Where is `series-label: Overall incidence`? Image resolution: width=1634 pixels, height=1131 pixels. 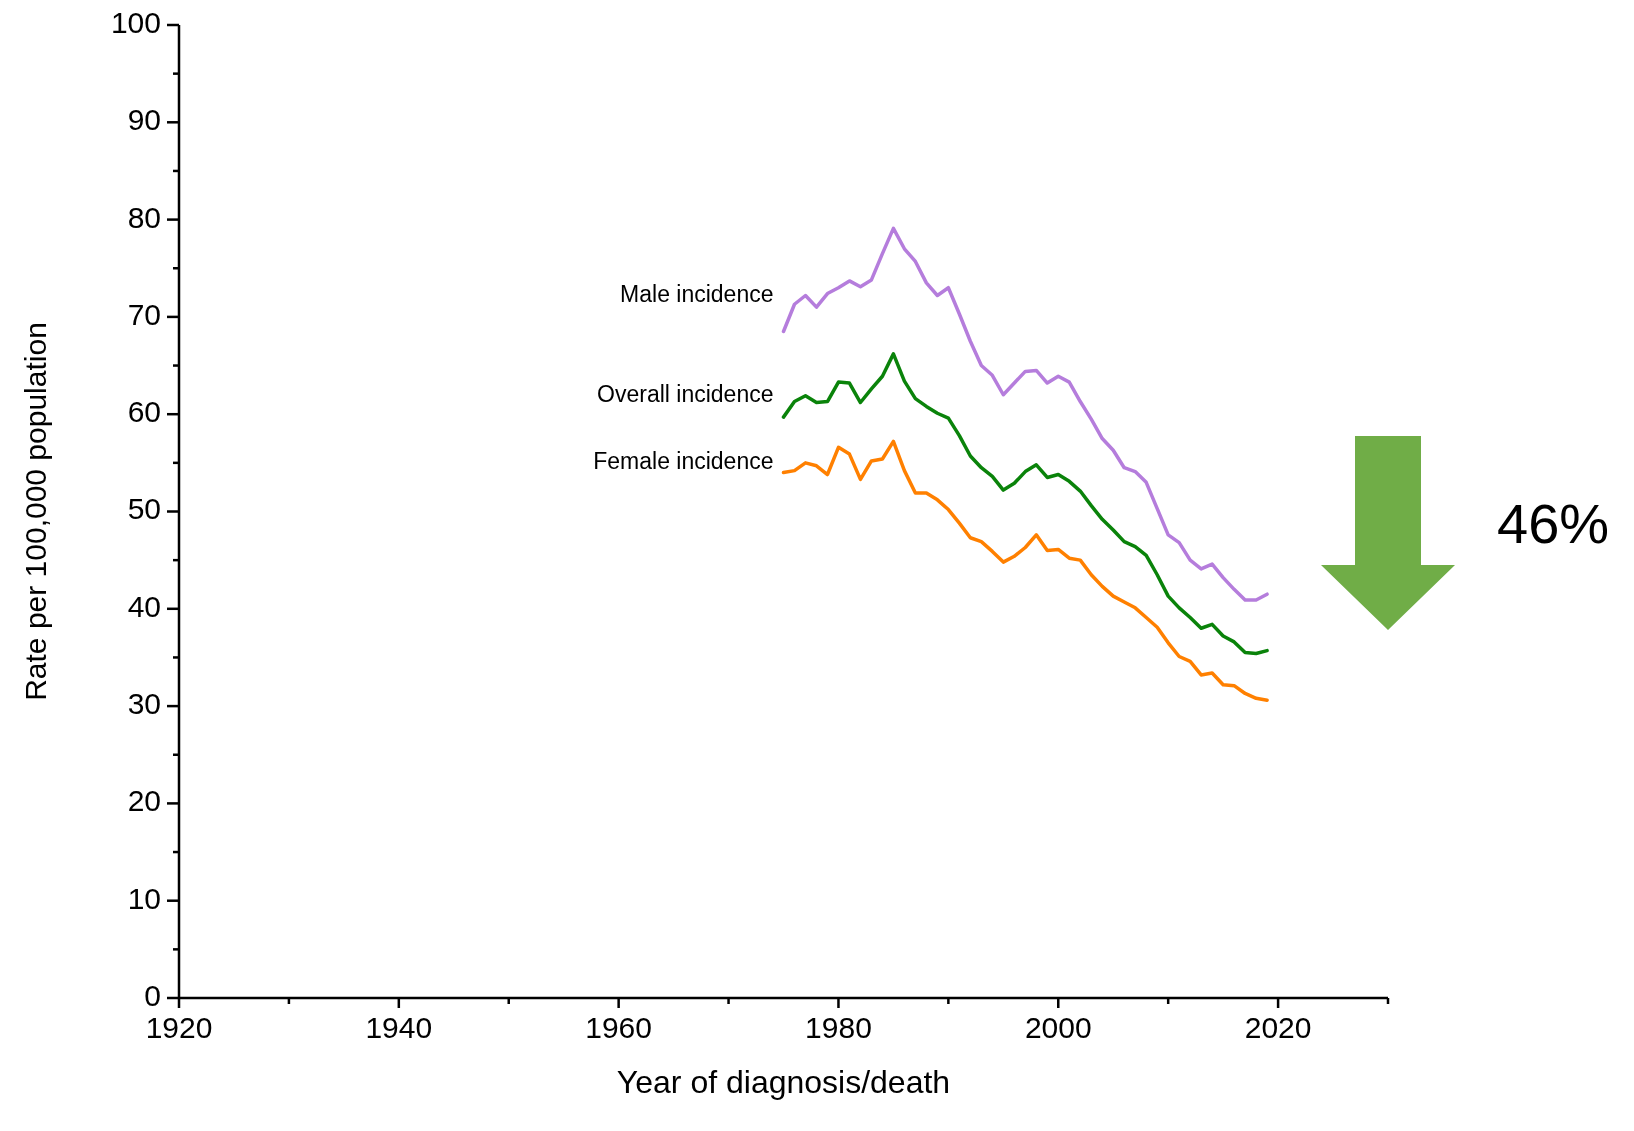
series-label: Overall incidence is located at coordinates (685, 393).